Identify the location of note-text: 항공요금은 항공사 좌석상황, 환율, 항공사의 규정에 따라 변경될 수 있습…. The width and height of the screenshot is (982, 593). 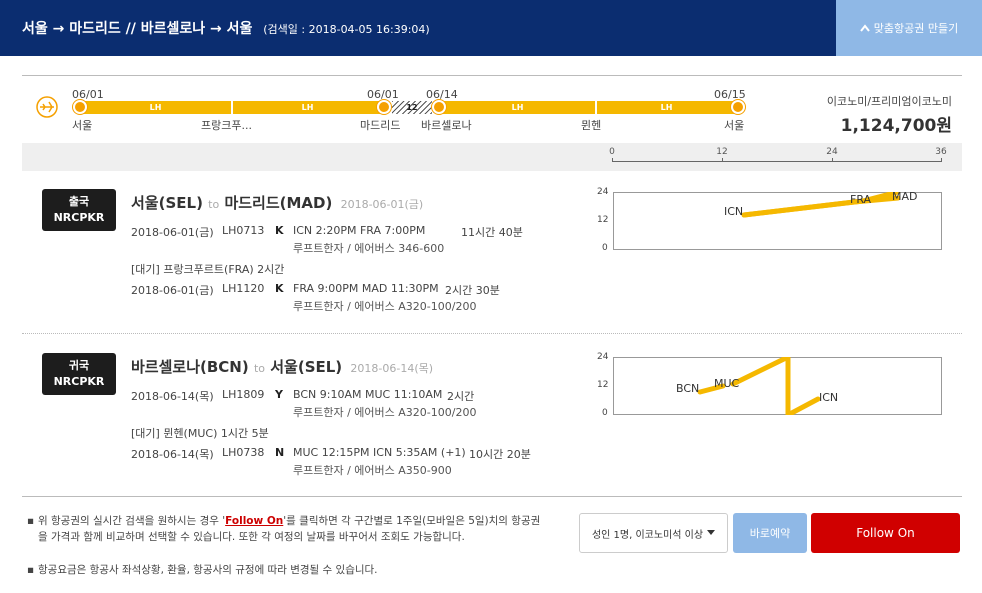
(208, 570).